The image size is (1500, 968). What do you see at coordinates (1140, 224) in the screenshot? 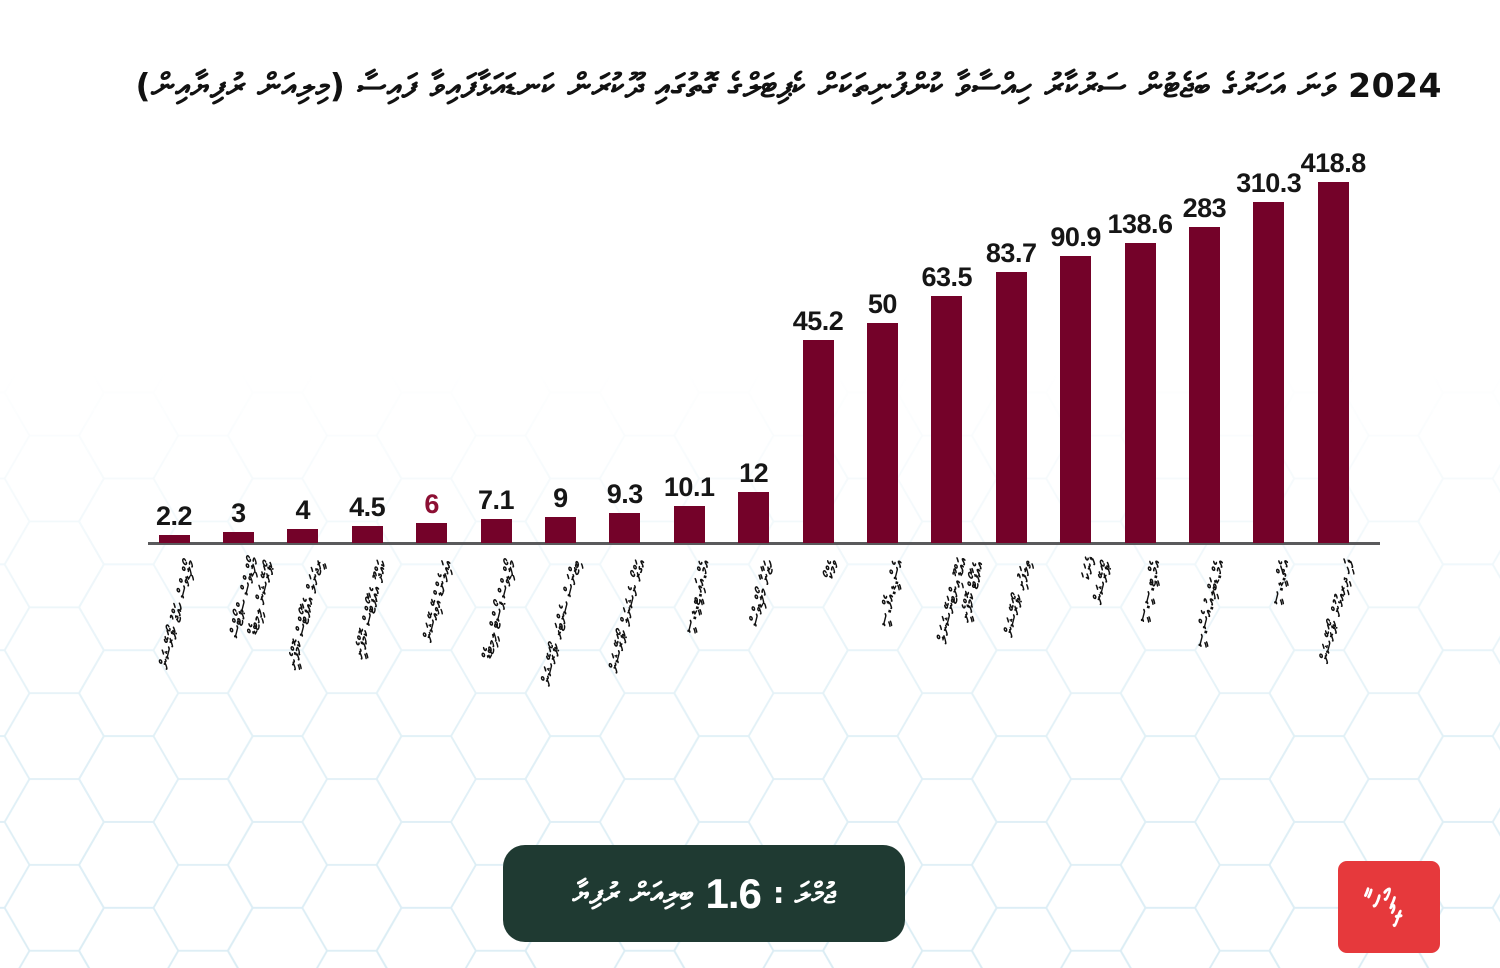
I see `value-label: 138.6` at bounding box center [1140, 224].